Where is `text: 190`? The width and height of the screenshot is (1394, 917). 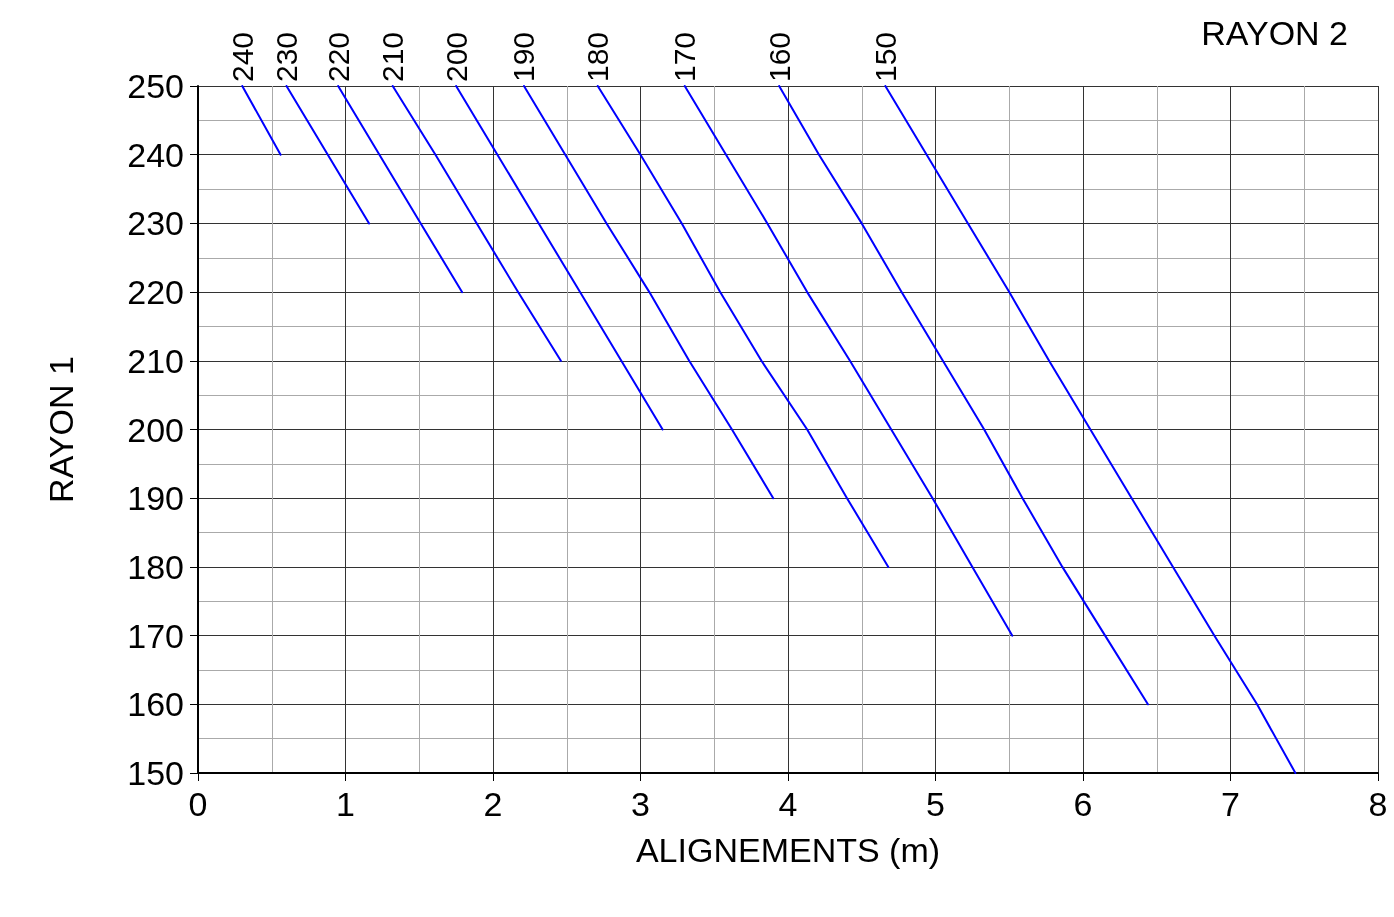 text: 190 is located at coordinates (524, 56).